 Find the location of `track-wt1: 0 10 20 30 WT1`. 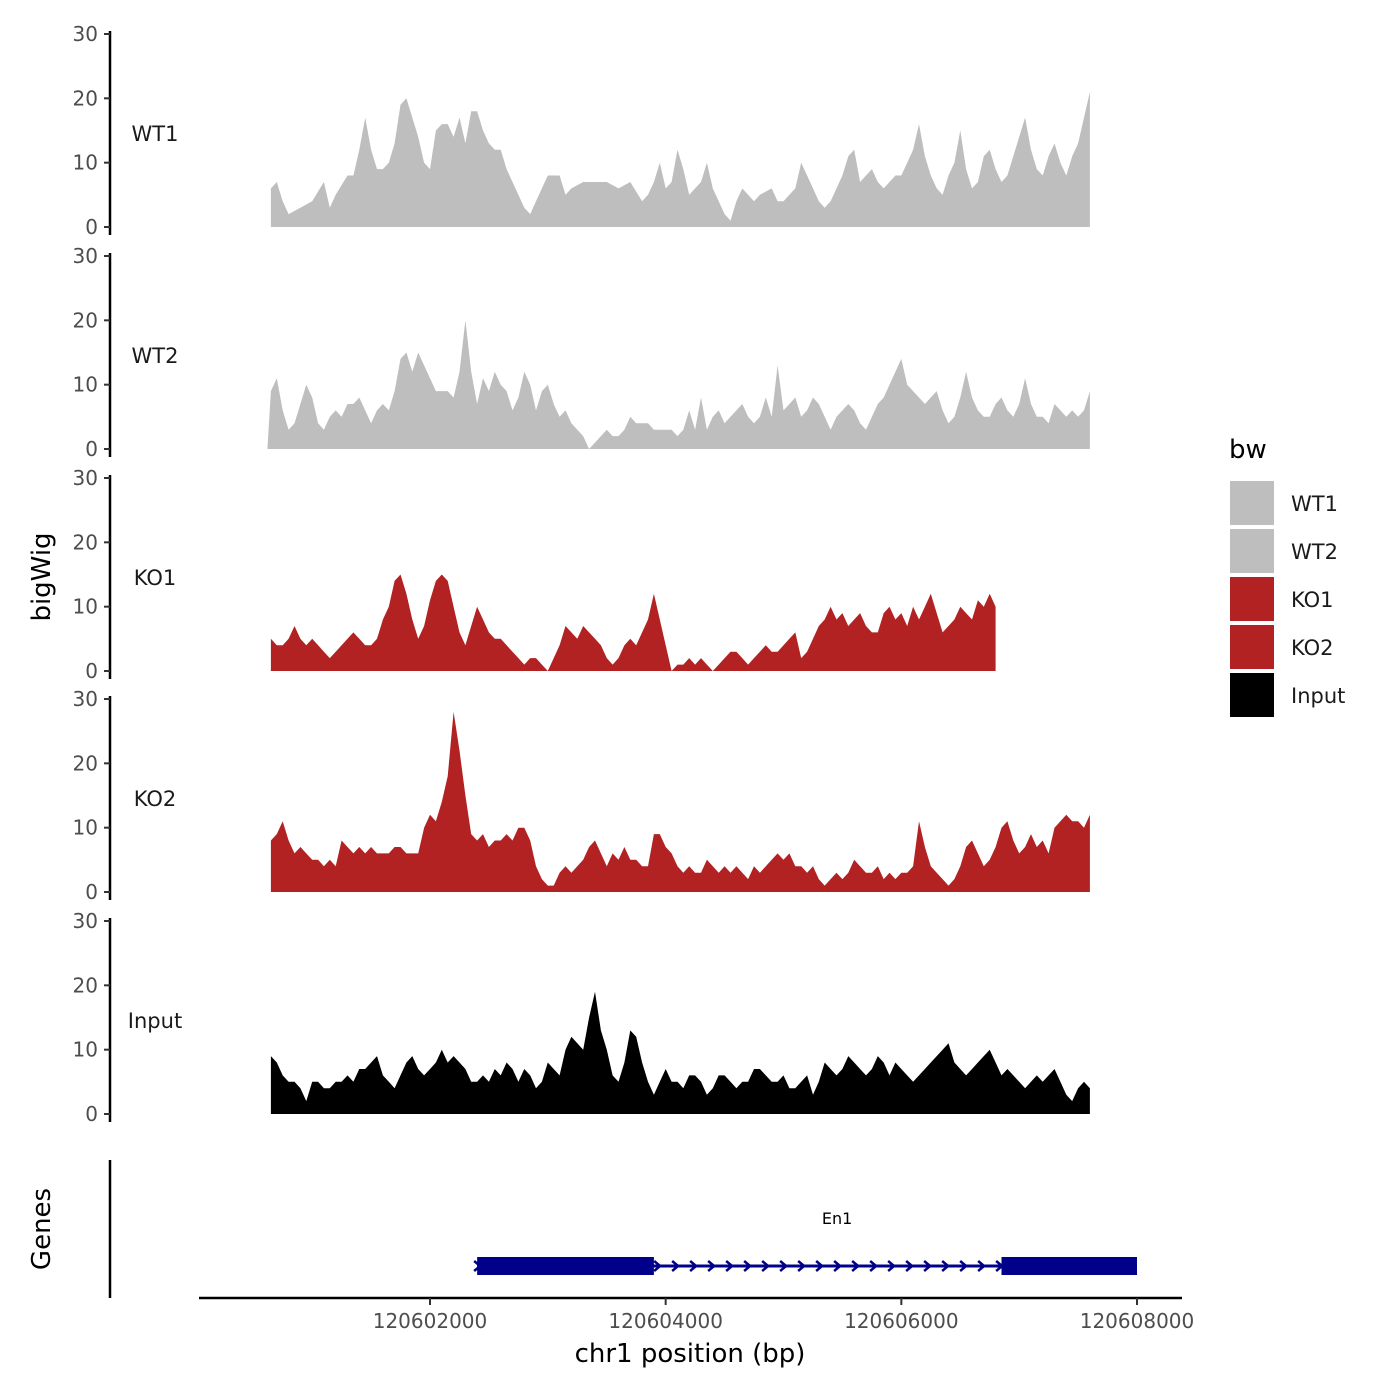

track-wt1: 0 10 20 30 WT1 is located at coordinates (581, 130).